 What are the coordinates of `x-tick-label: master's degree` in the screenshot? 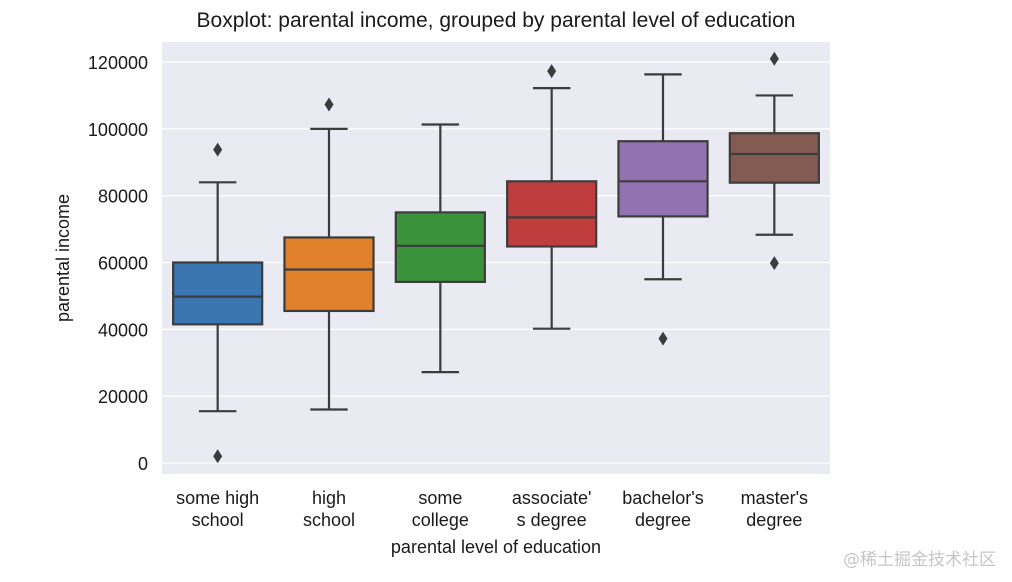 It's located at (774, 509).